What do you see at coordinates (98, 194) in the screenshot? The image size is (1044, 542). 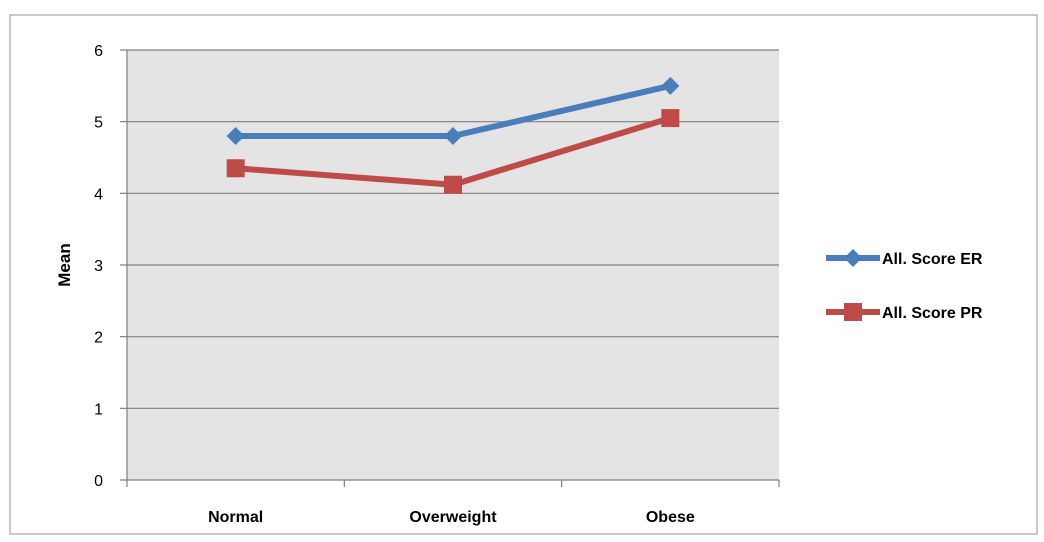 I see `y-tick-label: 4` at bounding box center [98, 194].